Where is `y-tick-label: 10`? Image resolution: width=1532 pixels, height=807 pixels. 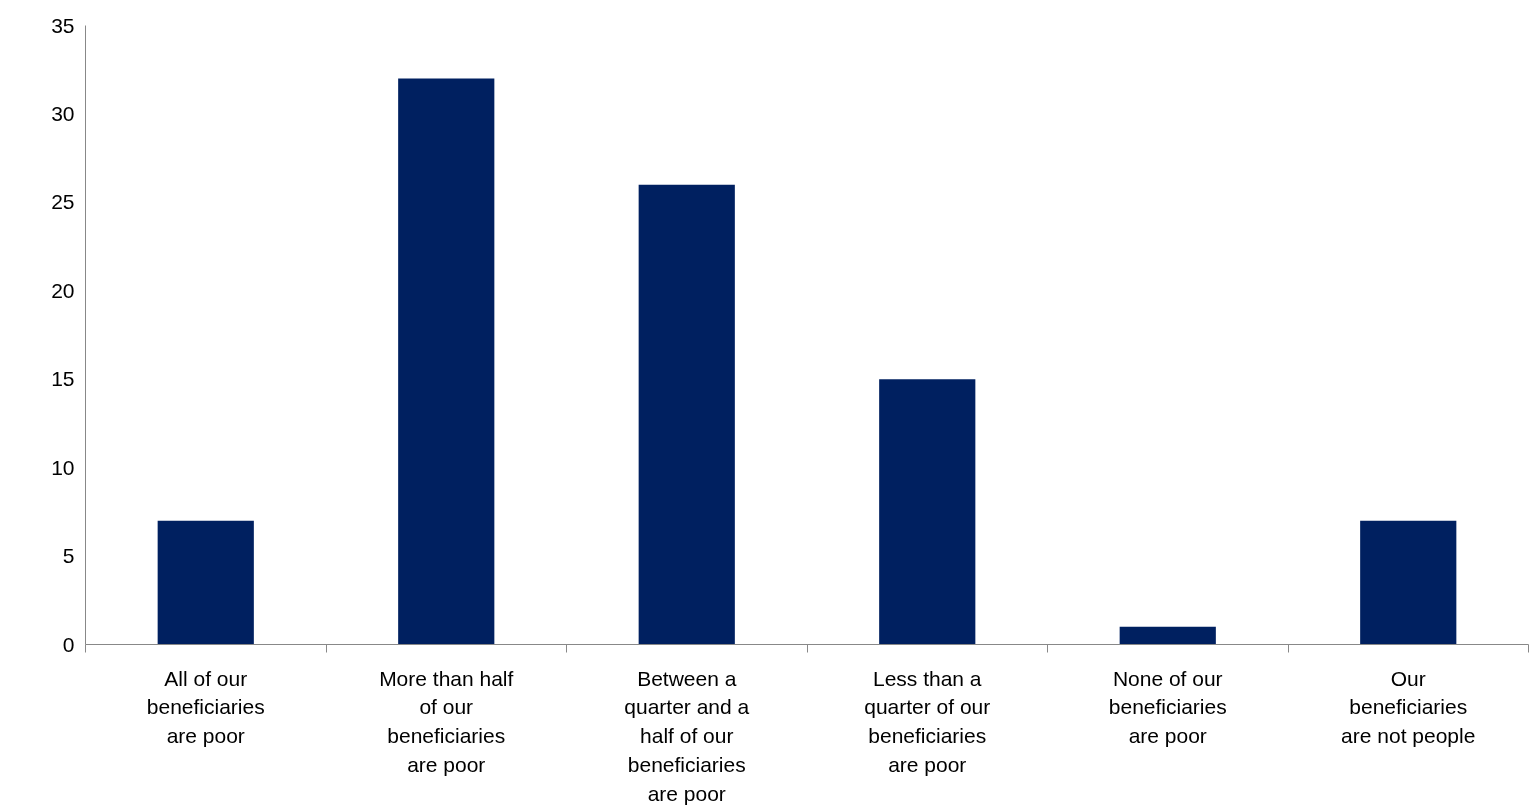 y-tick-label: 10 is located at coordinates (63, 467).